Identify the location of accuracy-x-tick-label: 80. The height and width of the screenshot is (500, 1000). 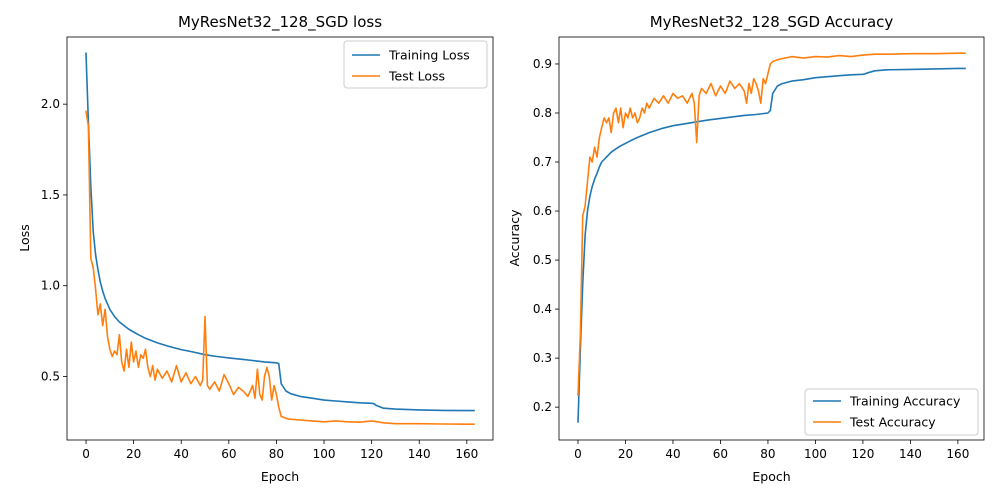
(767, 454).